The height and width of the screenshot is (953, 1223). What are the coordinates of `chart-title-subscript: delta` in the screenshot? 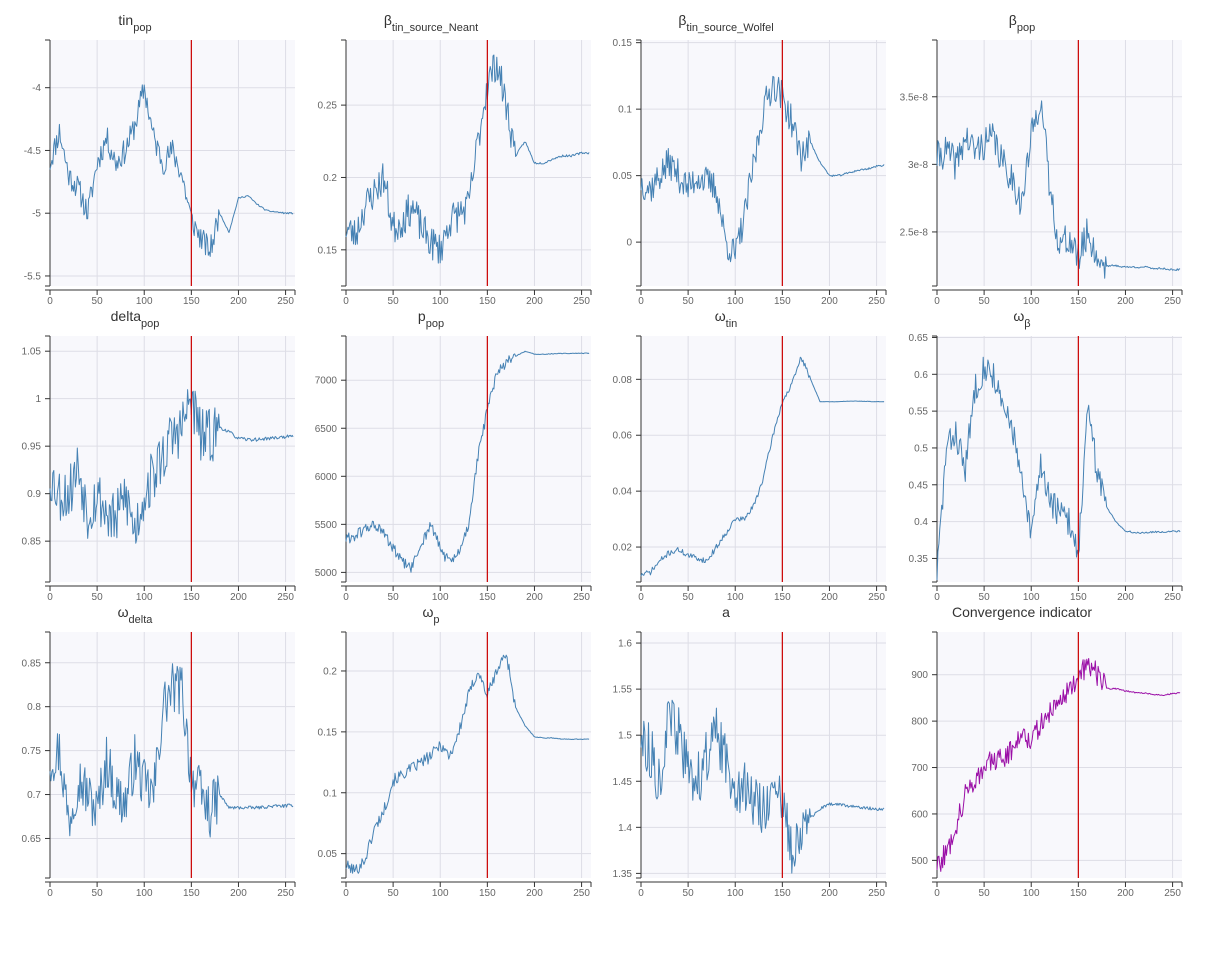 It's located at (140, 620).